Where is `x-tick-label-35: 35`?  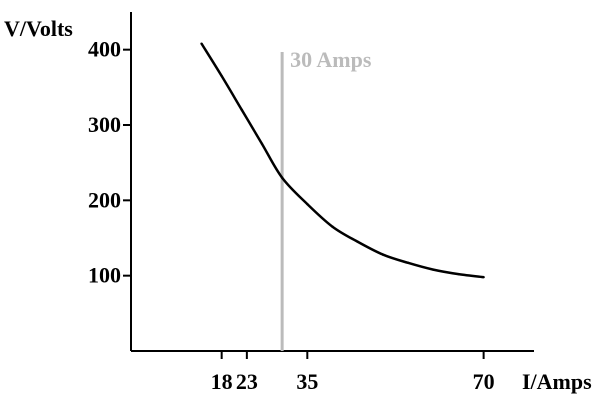
x-tick-label-35: 35 is located at coordinates (307, 381).